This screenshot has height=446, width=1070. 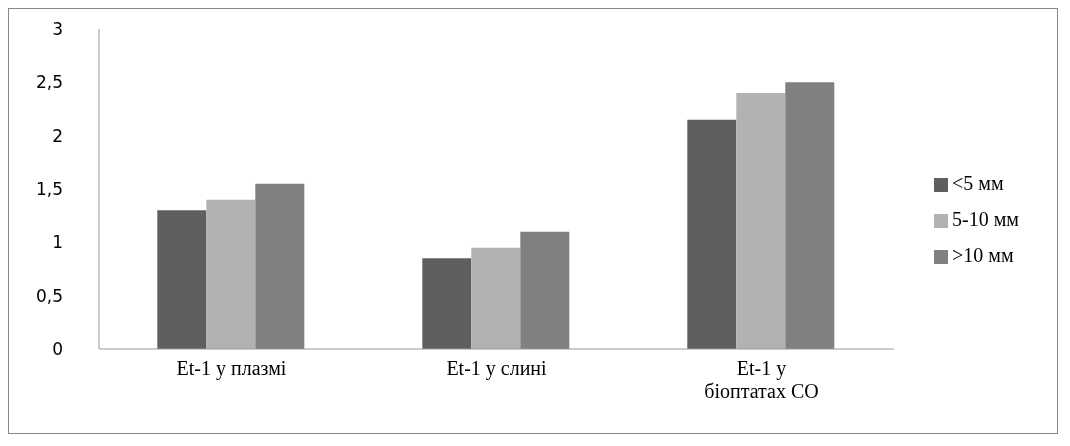 What do you see at coordinates (57, 242) in the screenshot?
I see `y-tick-label: 1` at bounding box center [57, 242].